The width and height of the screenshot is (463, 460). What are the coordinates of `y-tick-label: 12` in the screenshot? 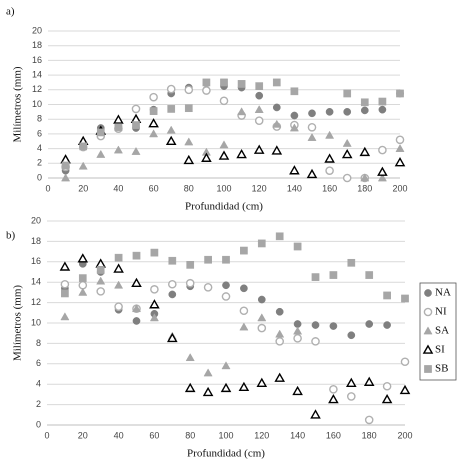 It's located at (36, 302).